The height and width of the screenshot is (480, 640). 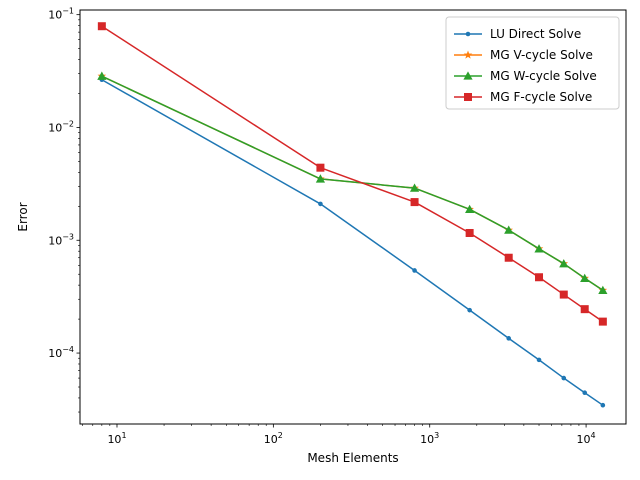 I want to click on legend-item: MG F-cycle Solve, so click(x=523, y=97).